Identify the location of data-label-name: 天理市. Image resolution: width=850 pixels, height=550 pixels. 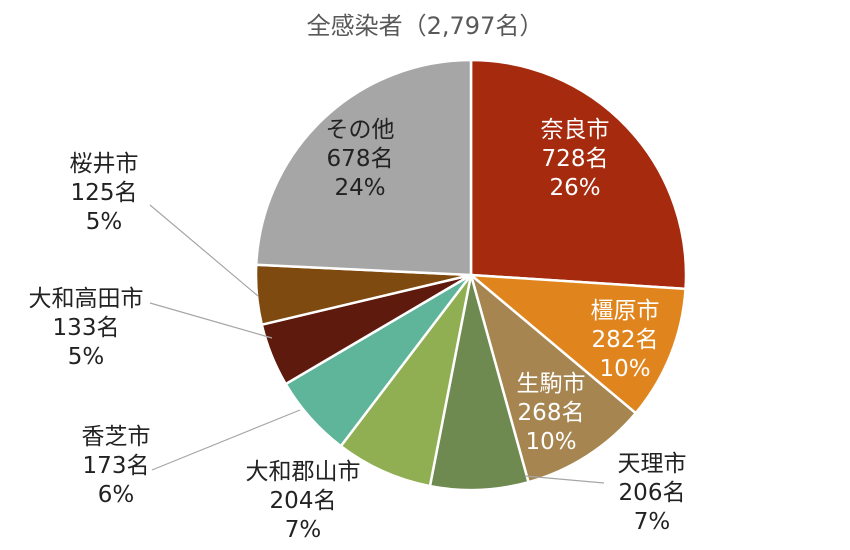
(652, 464).